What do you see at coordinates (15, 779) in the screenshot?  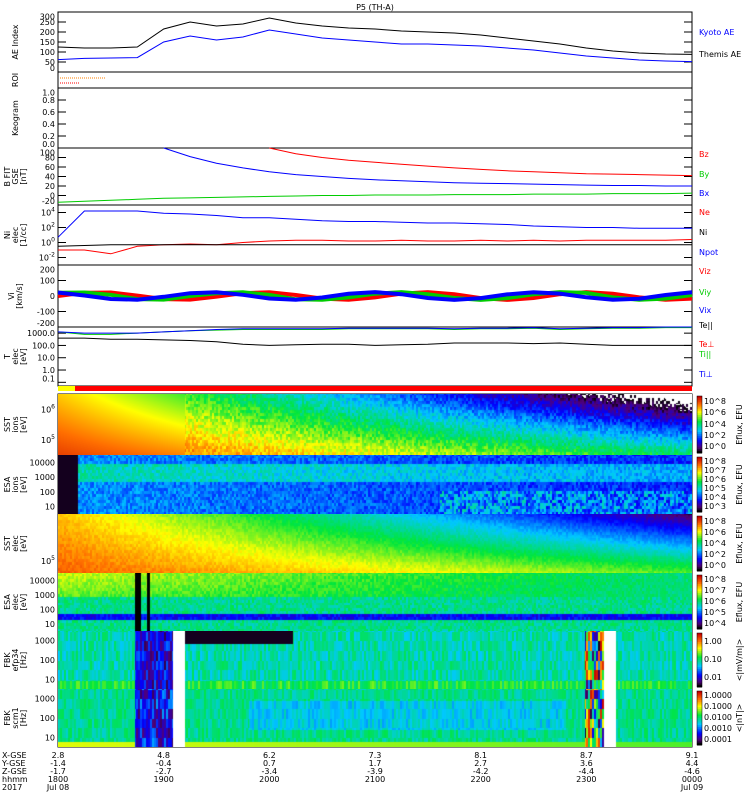 I see `orbit-row-label: hhmm` at bounding box center [15, 779].